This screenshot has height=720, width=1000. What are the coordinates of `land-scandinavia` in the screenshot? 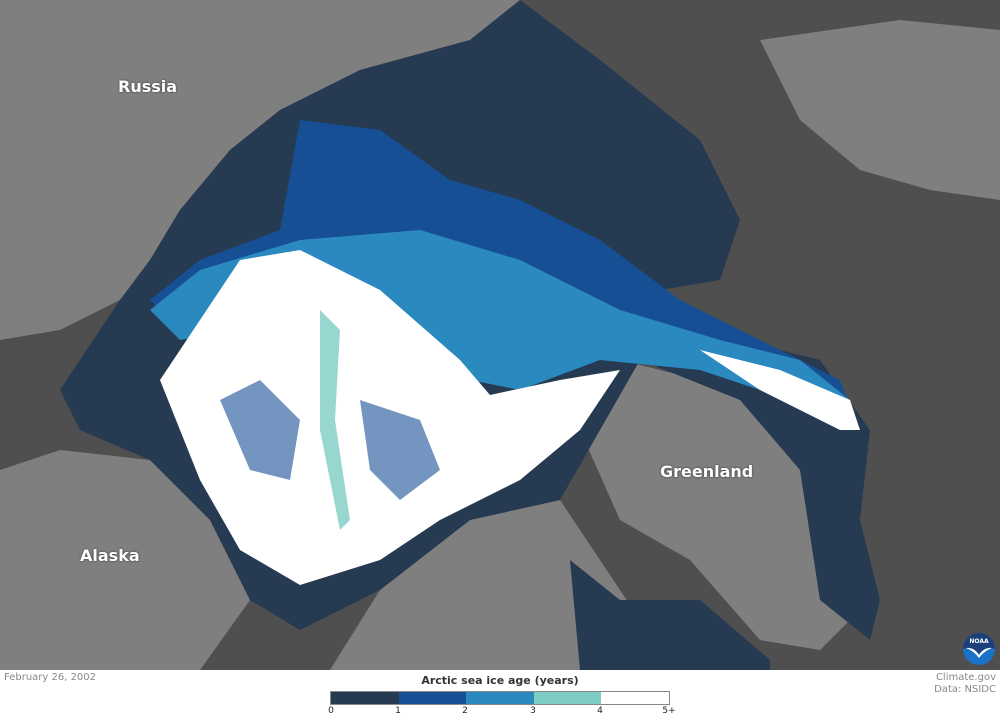 It's located at (880, 110).